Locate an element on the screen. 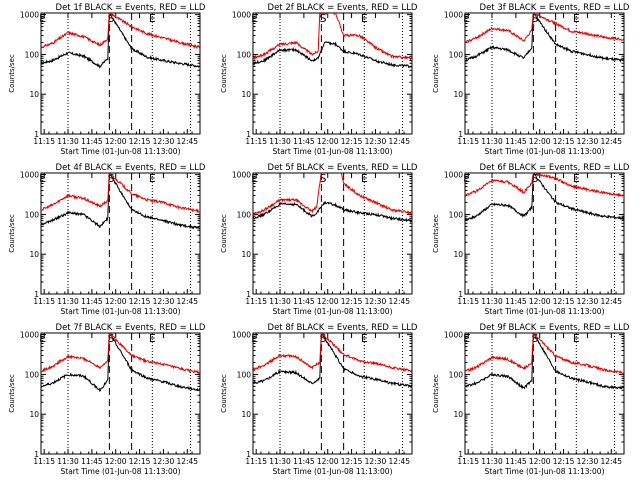  x-tick-label: 12:15 is located at coordinates (352, 461).